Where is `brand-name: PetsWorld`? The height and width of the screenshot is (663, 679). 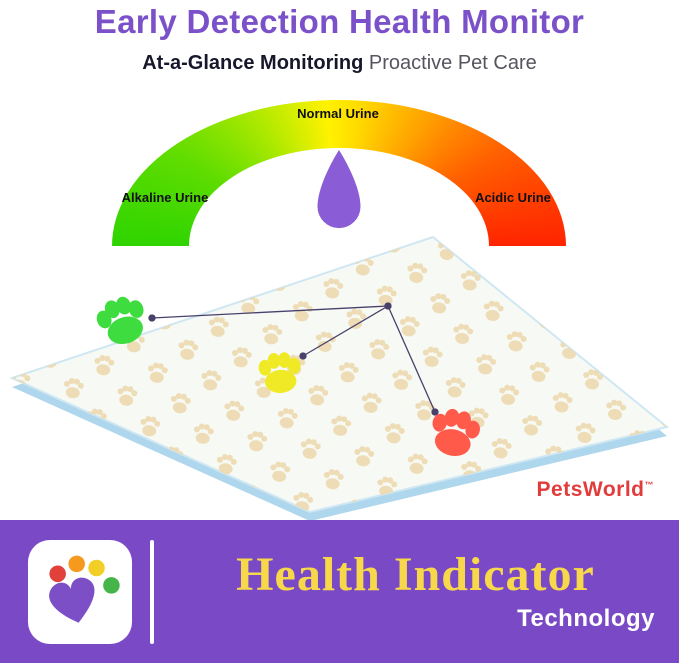
brand-name: PetsWorld is located at coordinates (590, 489).